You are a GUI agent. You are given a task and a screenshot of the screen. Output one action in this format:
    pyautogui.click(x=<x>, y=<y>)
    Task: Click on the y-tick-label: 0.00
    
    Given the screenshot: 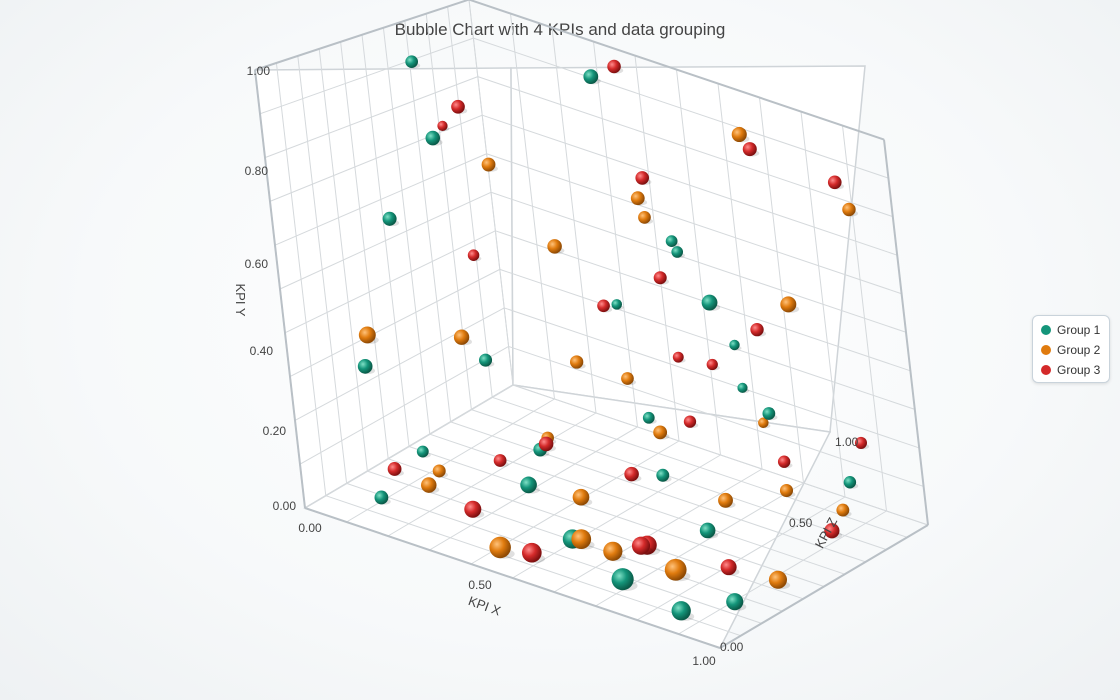 What is the action you would take?
    pyautogui.click(x=285, y=506)
    